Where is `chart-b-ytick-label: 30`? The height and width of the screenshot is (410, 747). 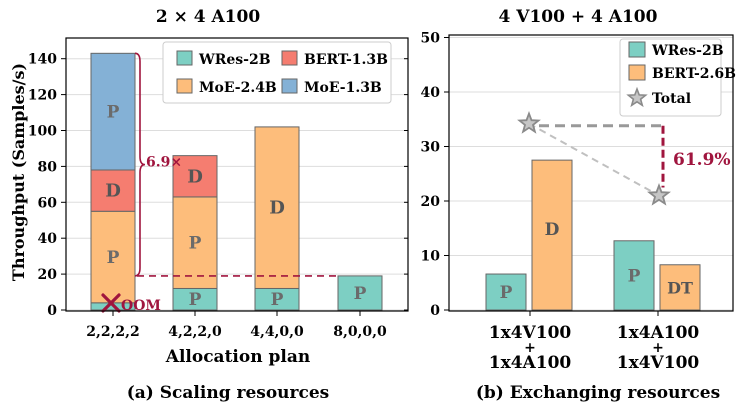 chart-b-ytick-label: 30 is located at coordinates (431, 148).